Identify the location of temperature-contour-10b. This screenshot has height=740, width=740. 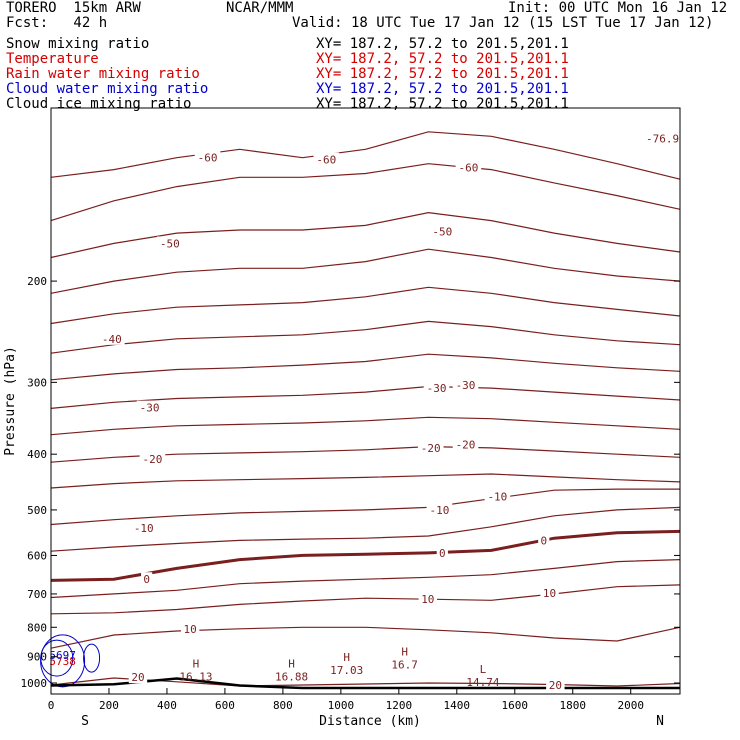
(365, 637).